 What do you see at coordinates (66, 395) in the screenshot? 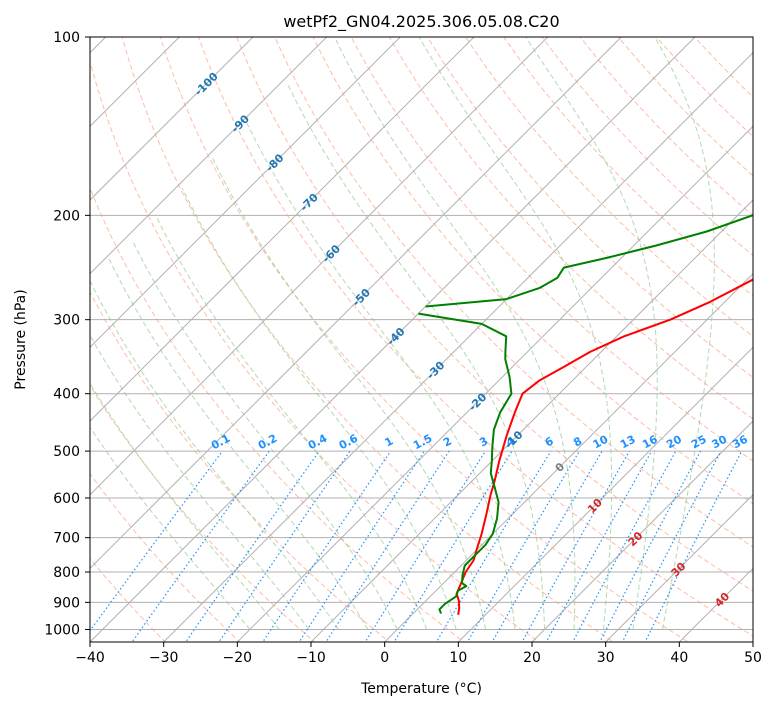
I see `y-tick-label: 400` at bounding box center [66, 395].